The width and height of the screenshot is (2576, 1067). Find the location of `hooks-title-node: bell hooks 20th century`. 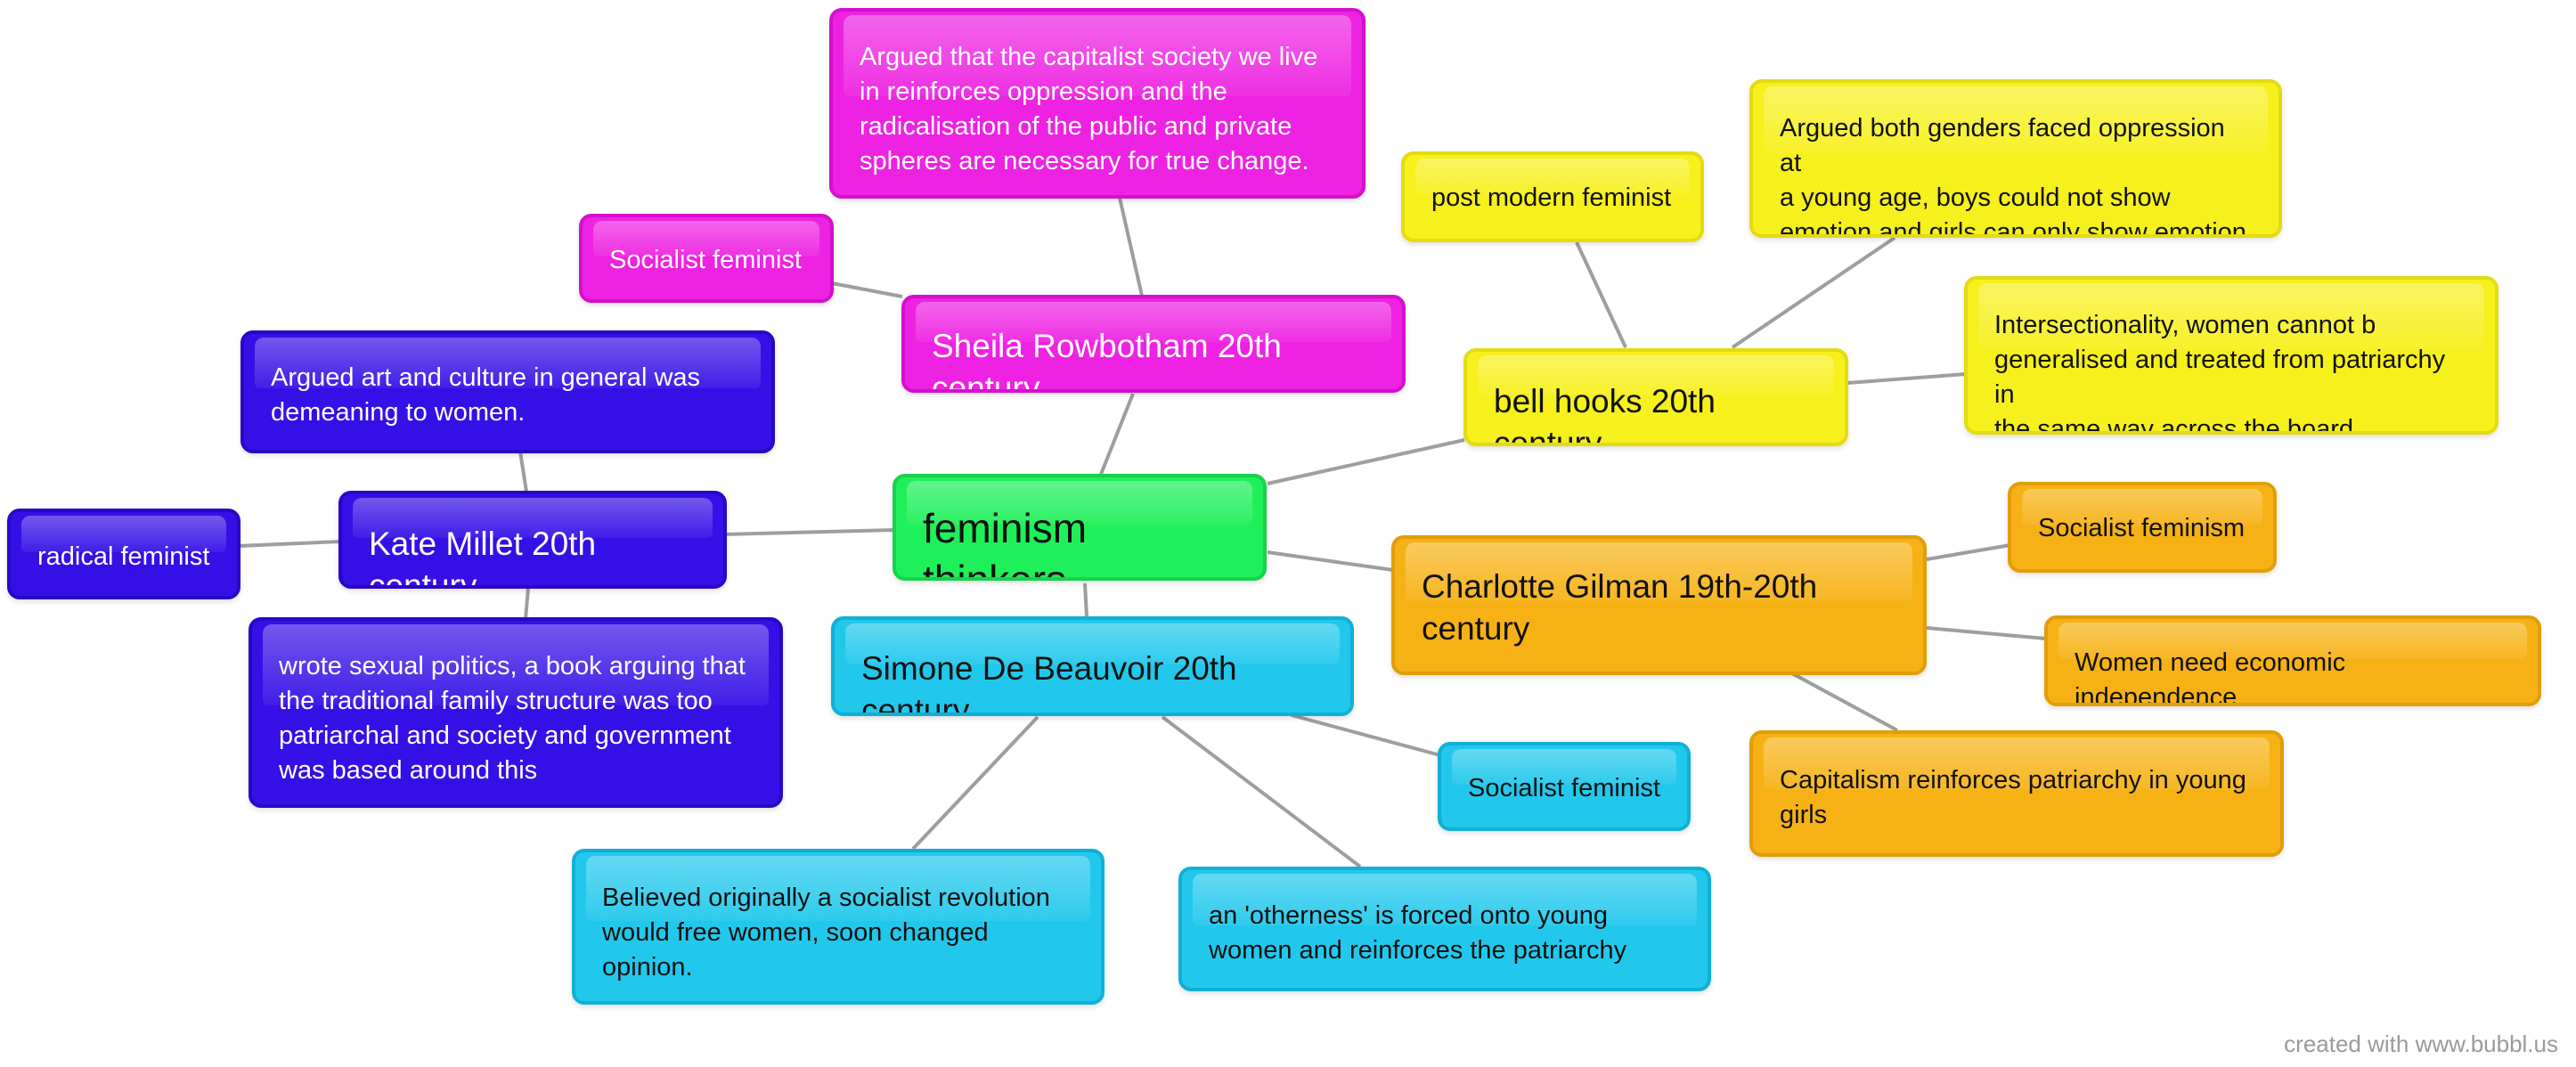

hooks-title-node: bell hooks 20th century is located at coordinates (1656, 397).